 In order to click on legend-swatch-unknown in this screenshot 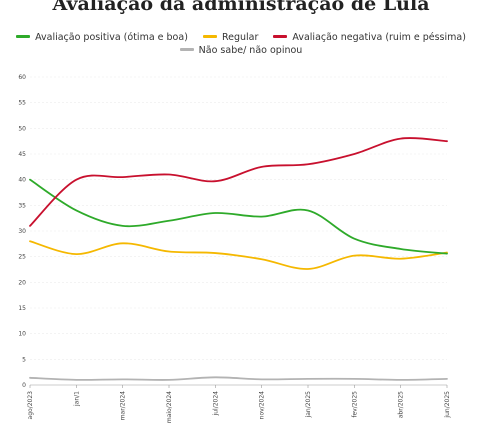, I will do `click(186, 49)`.